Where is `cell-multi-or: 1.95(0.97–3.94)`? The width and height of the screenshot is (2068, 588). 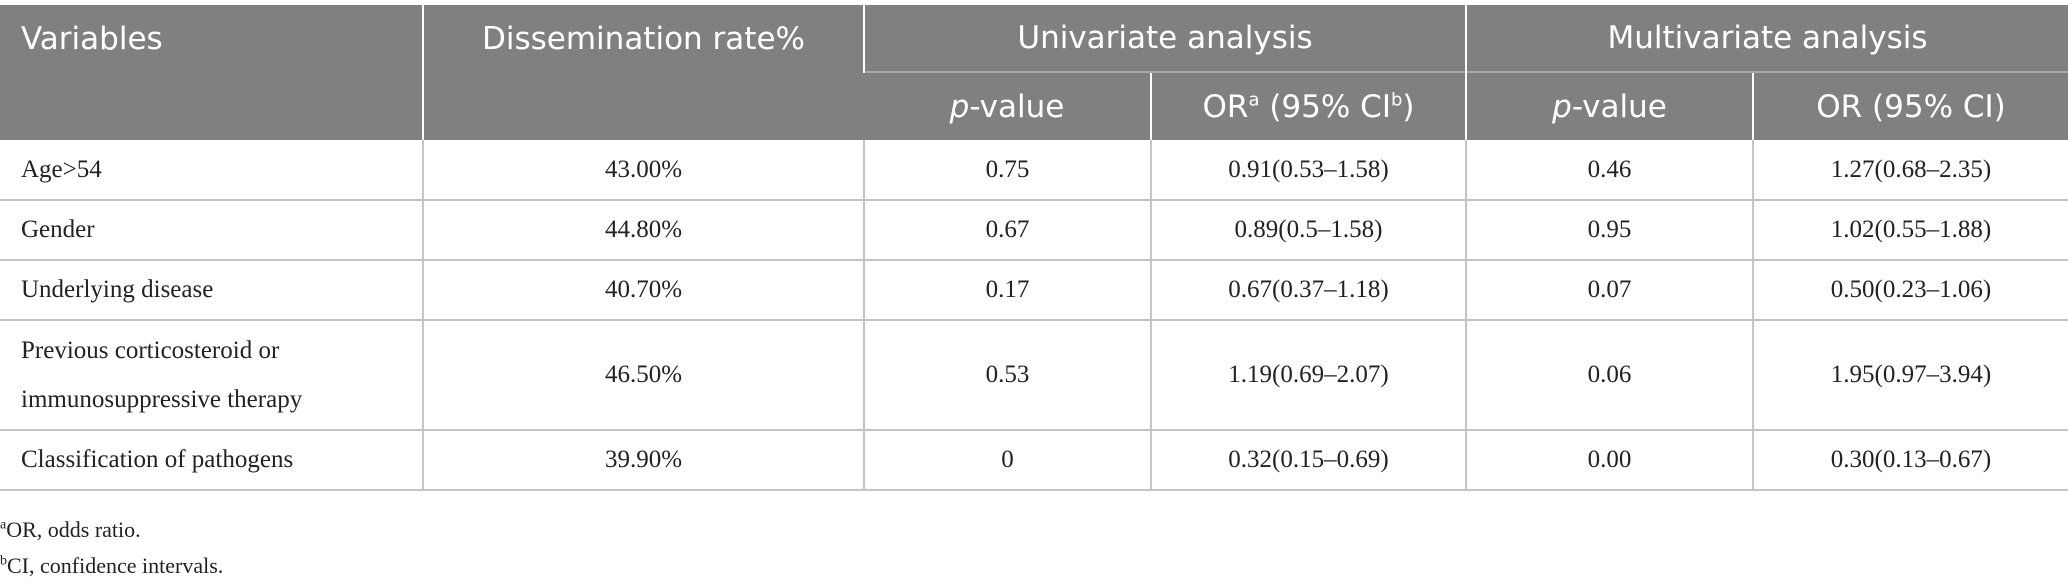 cell-multi-or: 1.95(0.97–3.94) is located at coordinates (1909, 375).